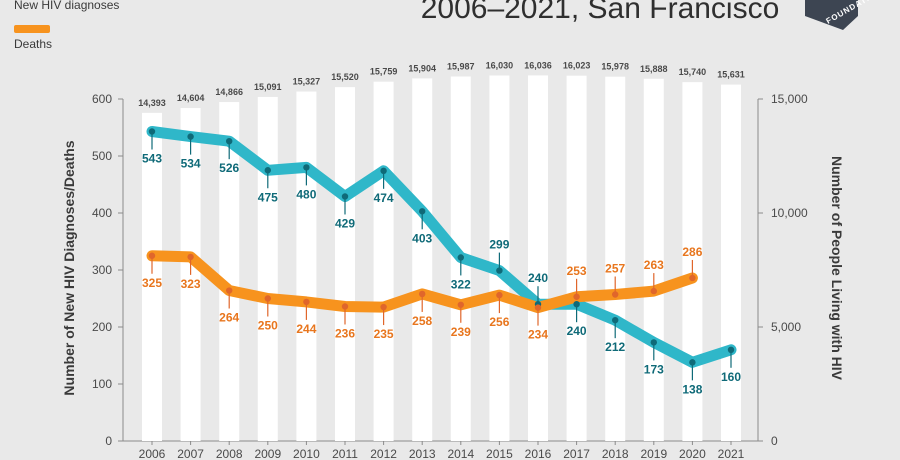 This screenshot has height=460, width=900. What do you see at coordinates (461, 284) in the screenshot?
I see `data-label-diagnoses: 322` at bounding box center [461, 284].